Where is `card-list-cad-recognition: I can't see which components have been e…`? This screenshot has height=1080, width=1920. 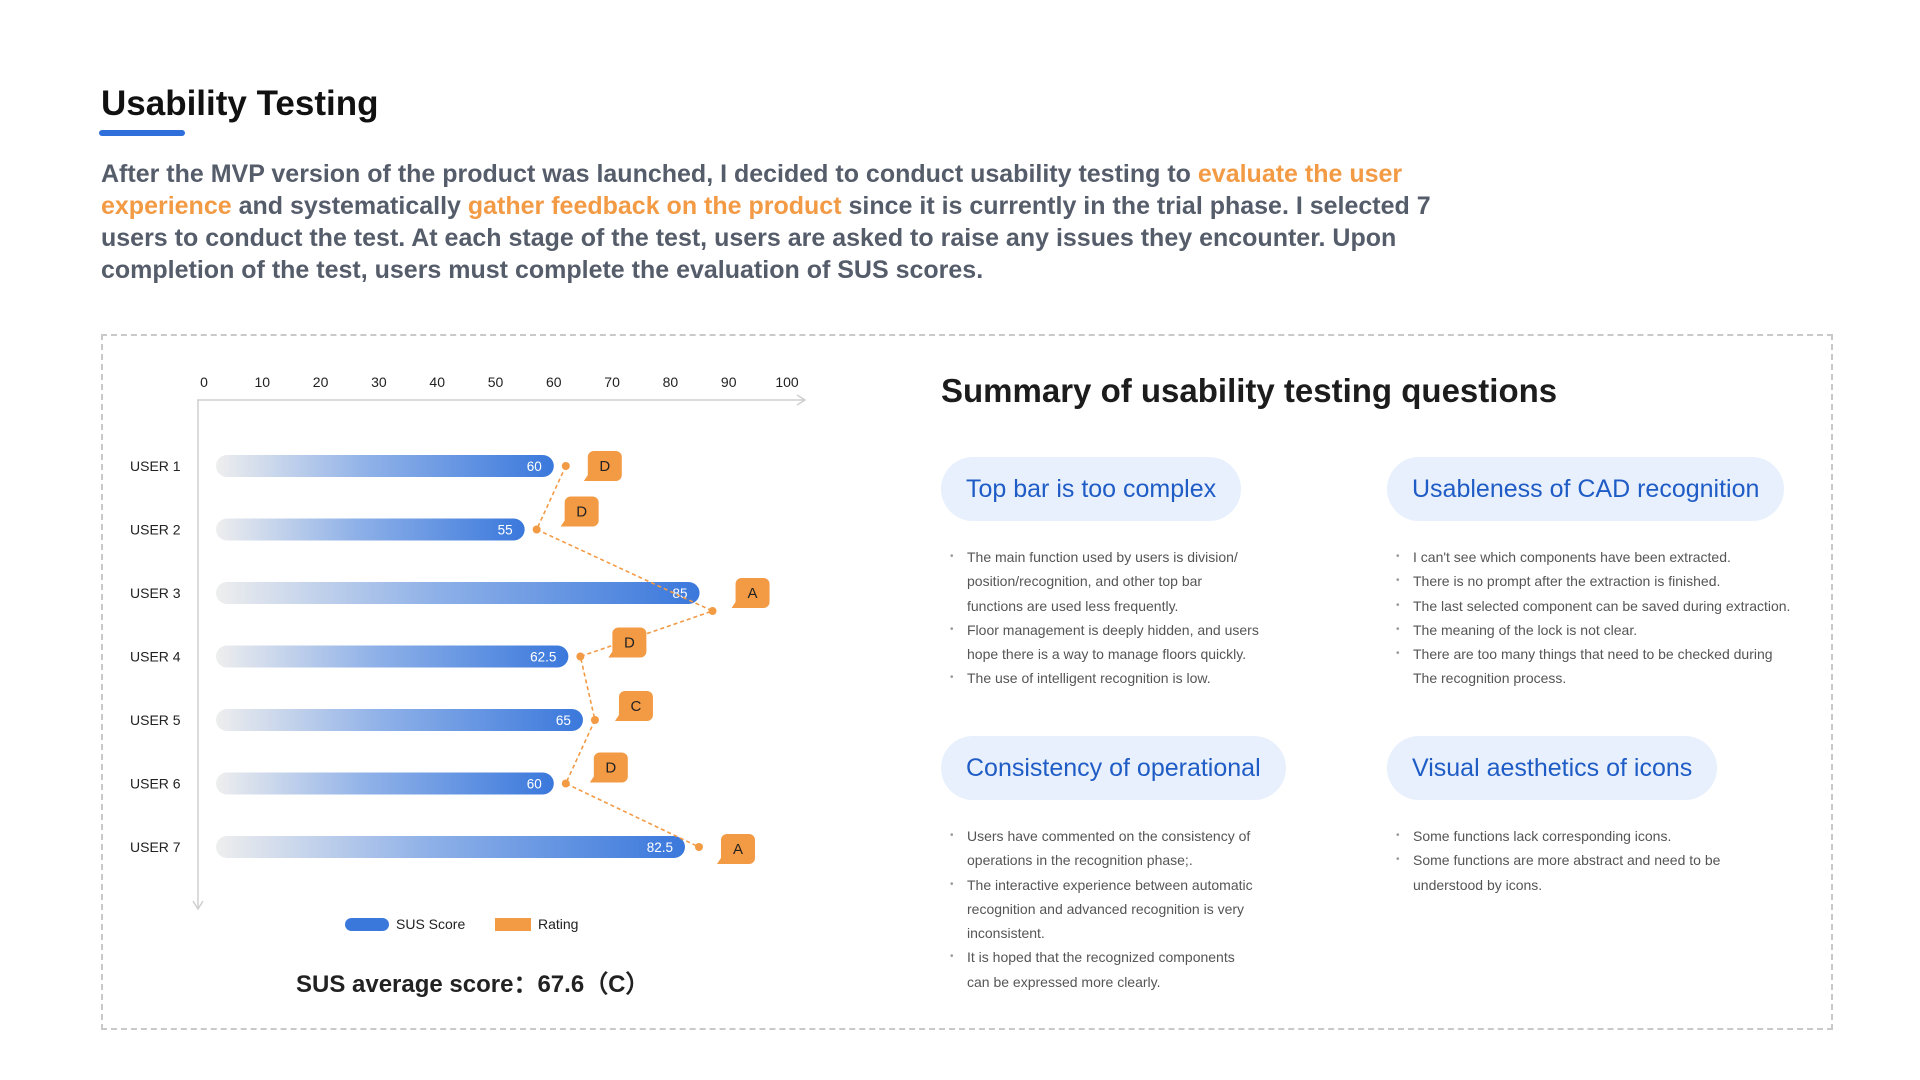 card-list-cad-recognition: I can't see which components have been e… is located at coordinates (1611, 618).